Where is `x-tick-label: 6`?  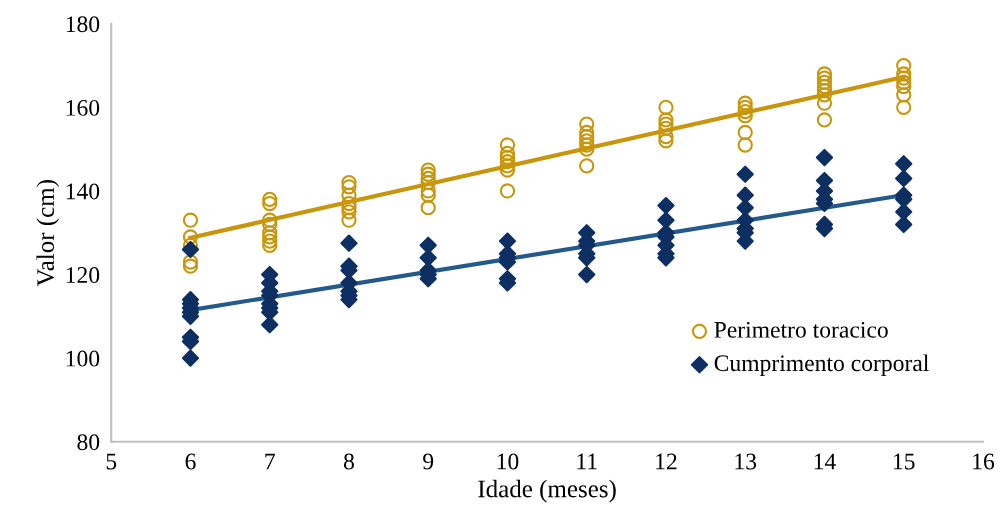 x-tick-label: 6 is located at coordinates (190, 461).